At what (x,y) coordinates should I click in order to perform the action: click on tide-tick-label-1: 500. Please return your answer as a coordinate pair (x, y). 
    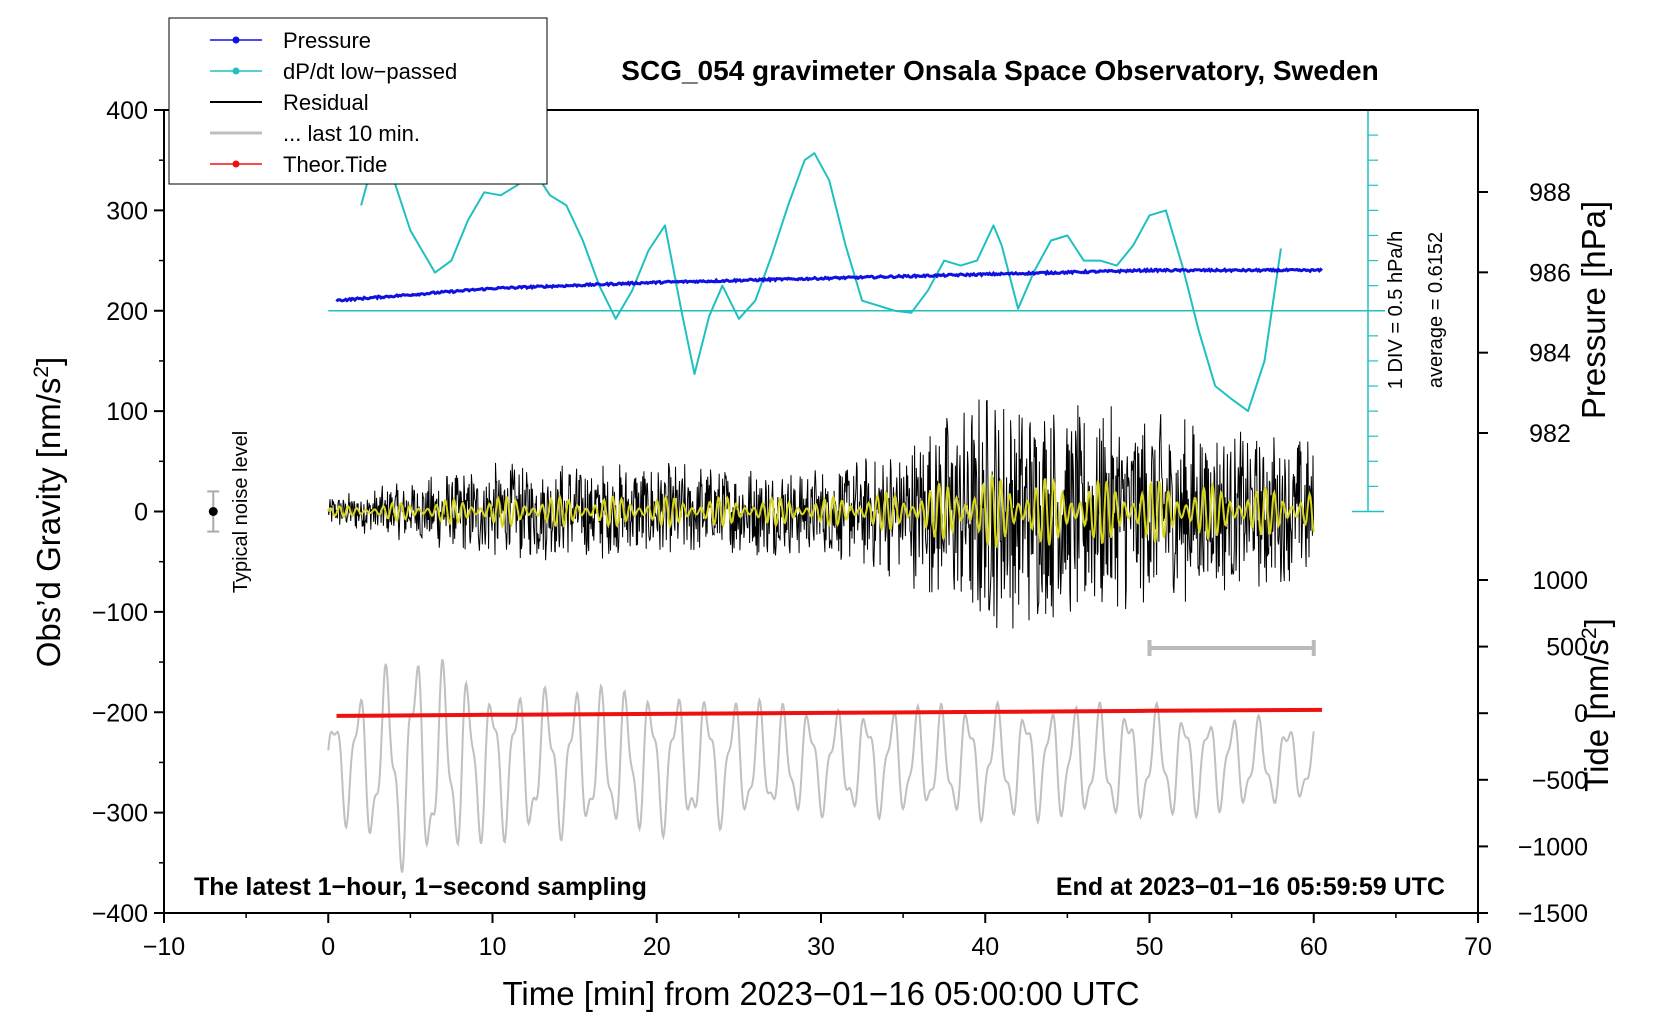
    Looking at the image, I should click on (1567, 648).